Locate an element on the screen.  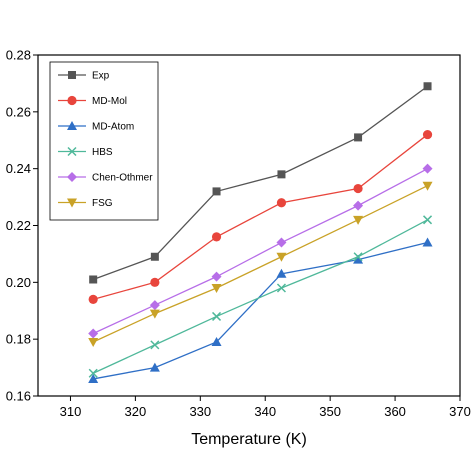
legend: Exp MD-Mol MD-Atom HBS Chen-Othmer FSG is located at coordinates (104, 141).